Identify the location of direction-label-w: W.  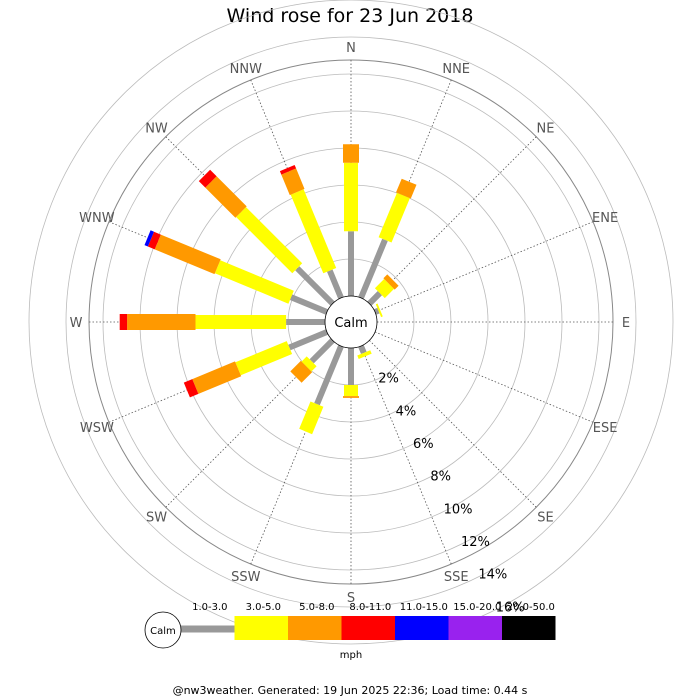
(76, 323).